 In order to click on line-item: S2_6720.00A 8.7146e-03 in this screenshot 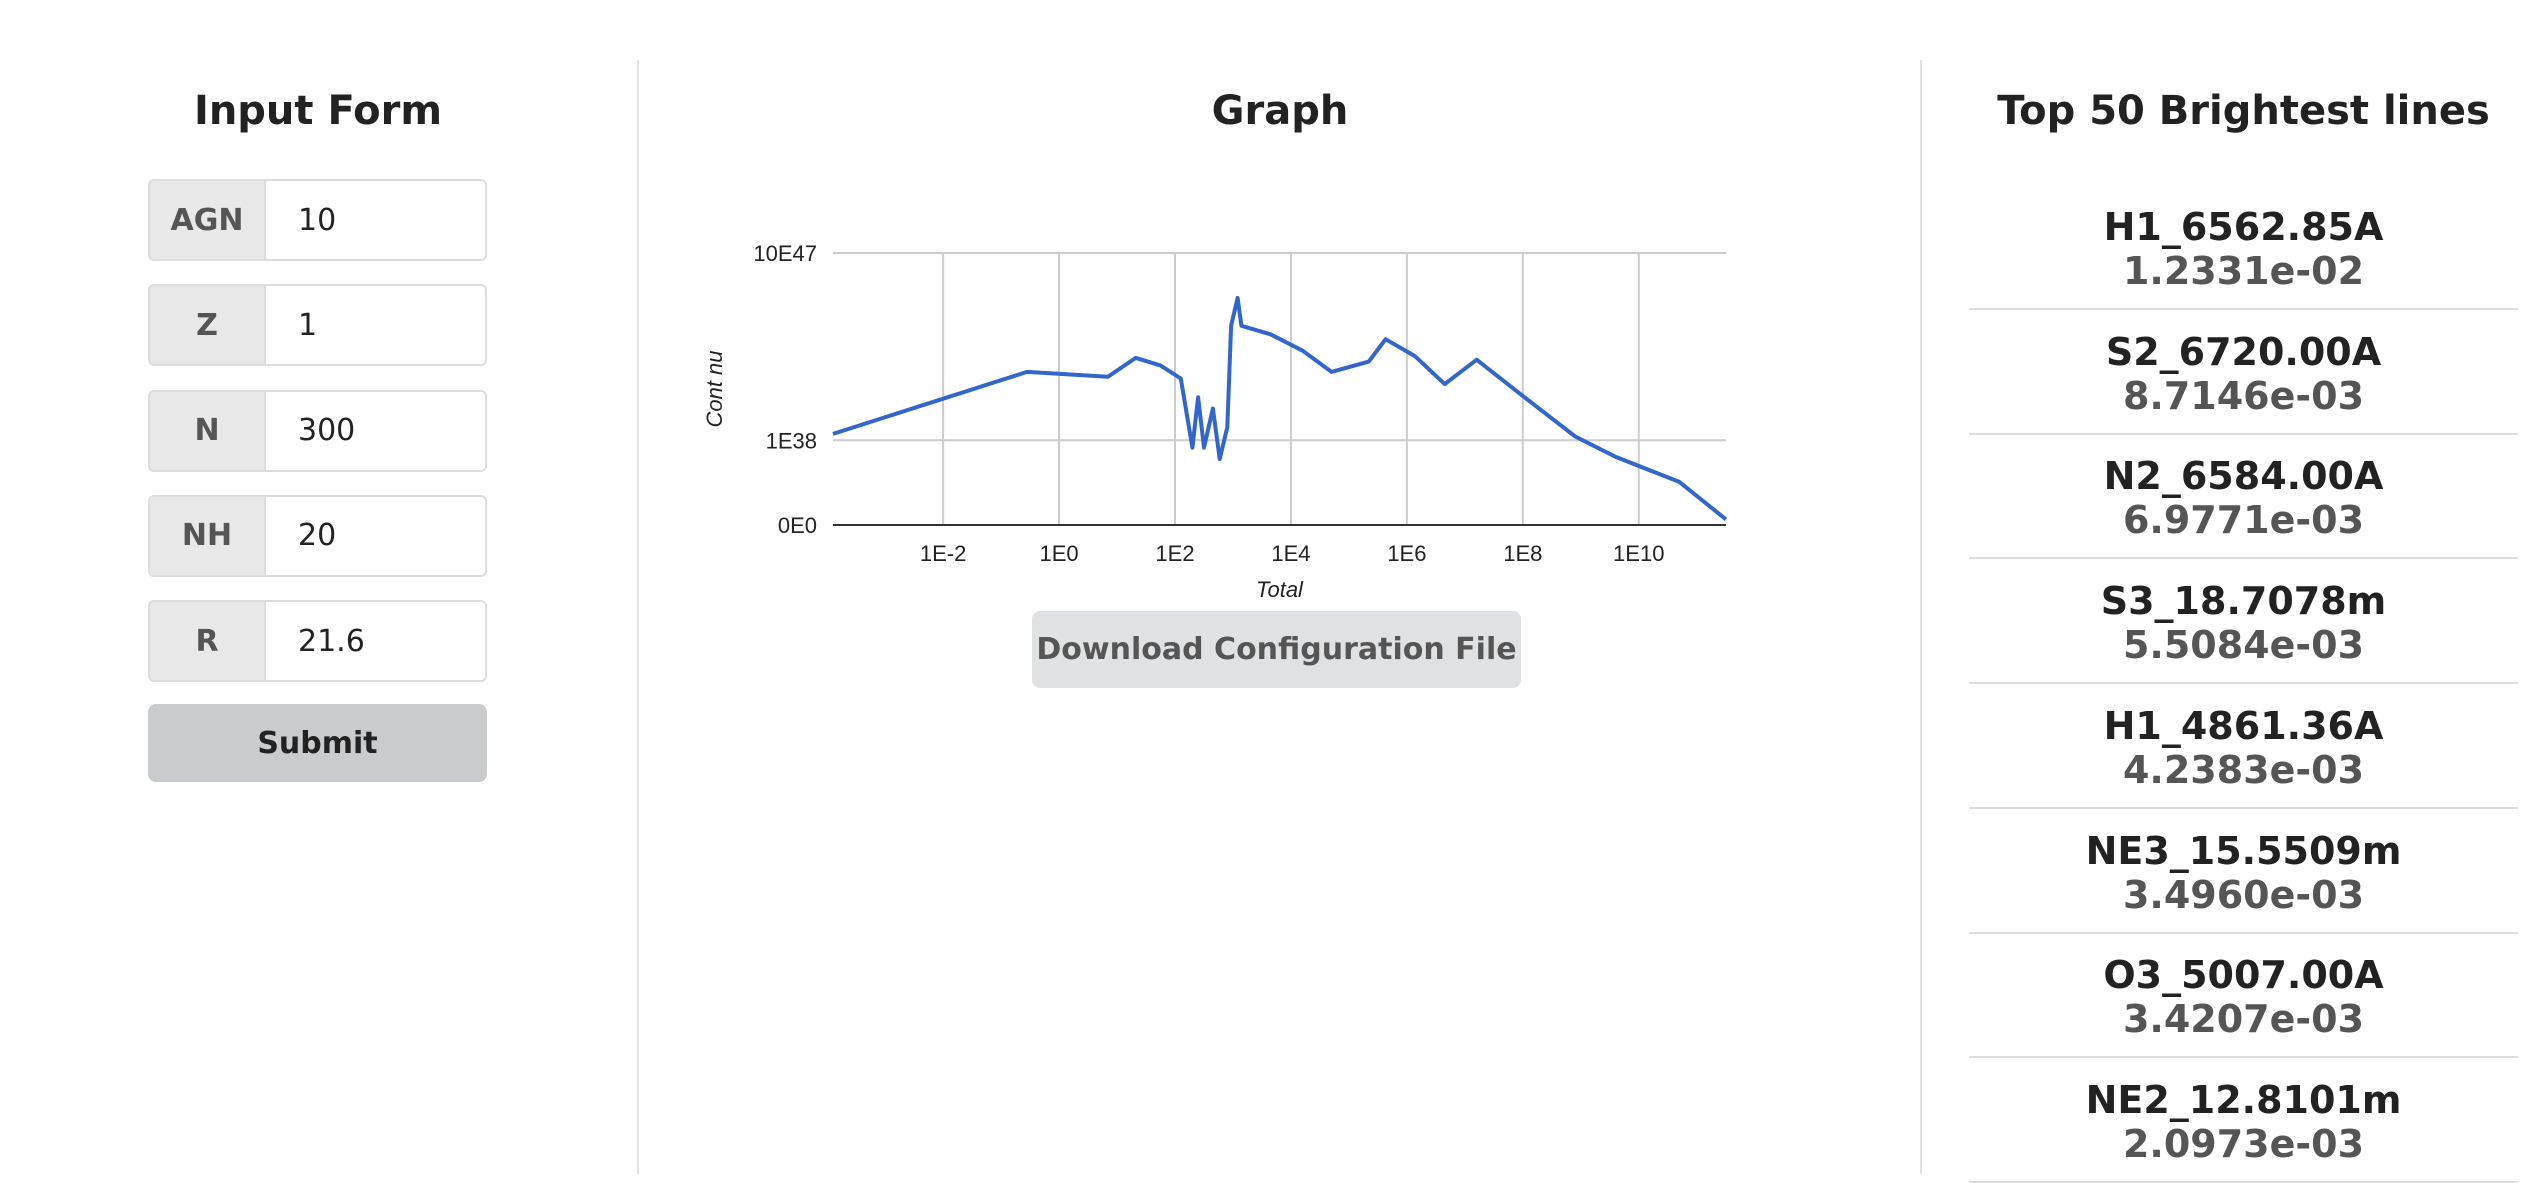, I will do `click(2243, 372)`.